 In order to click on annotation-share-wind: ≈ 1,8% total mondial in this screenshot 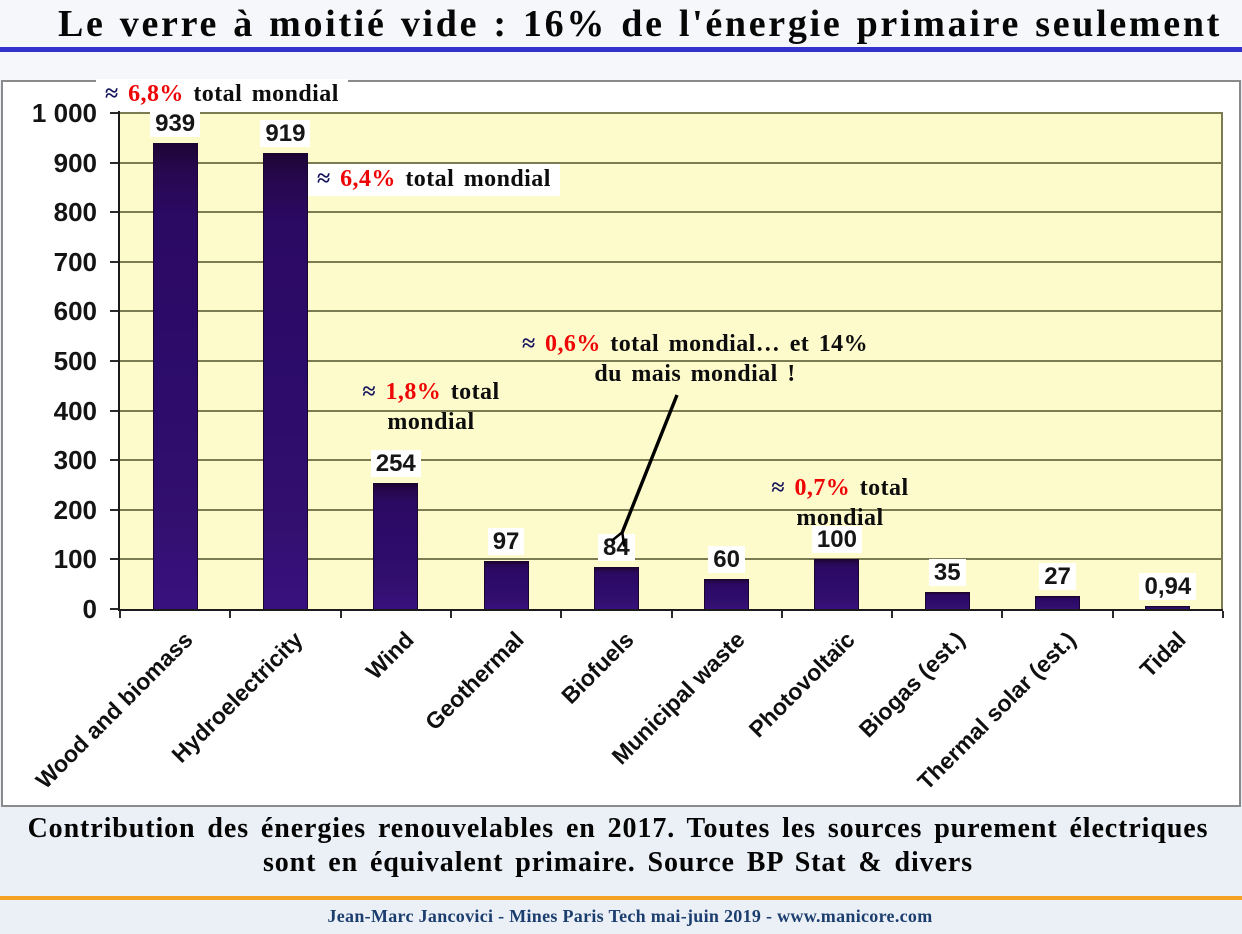, I will do `click(431, 407)`.